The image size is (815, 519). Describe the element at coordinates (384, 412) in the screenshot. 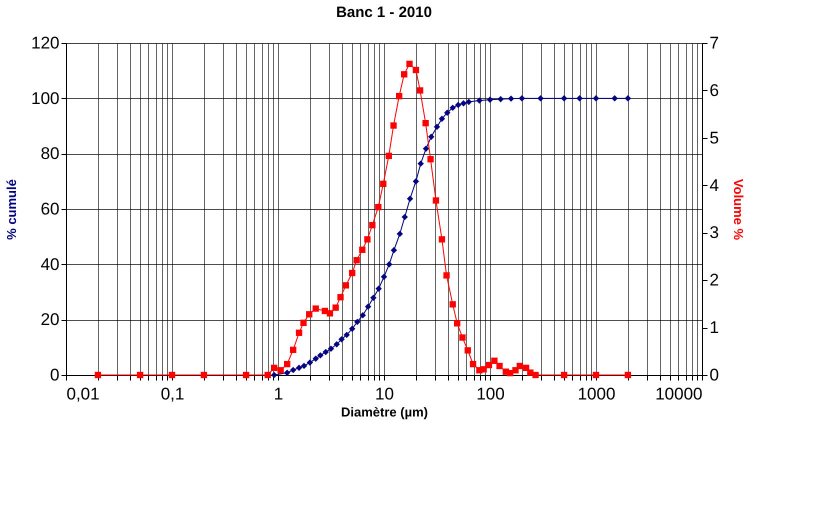

I see `x-axis-title: Diamètre (µm)` at that location.